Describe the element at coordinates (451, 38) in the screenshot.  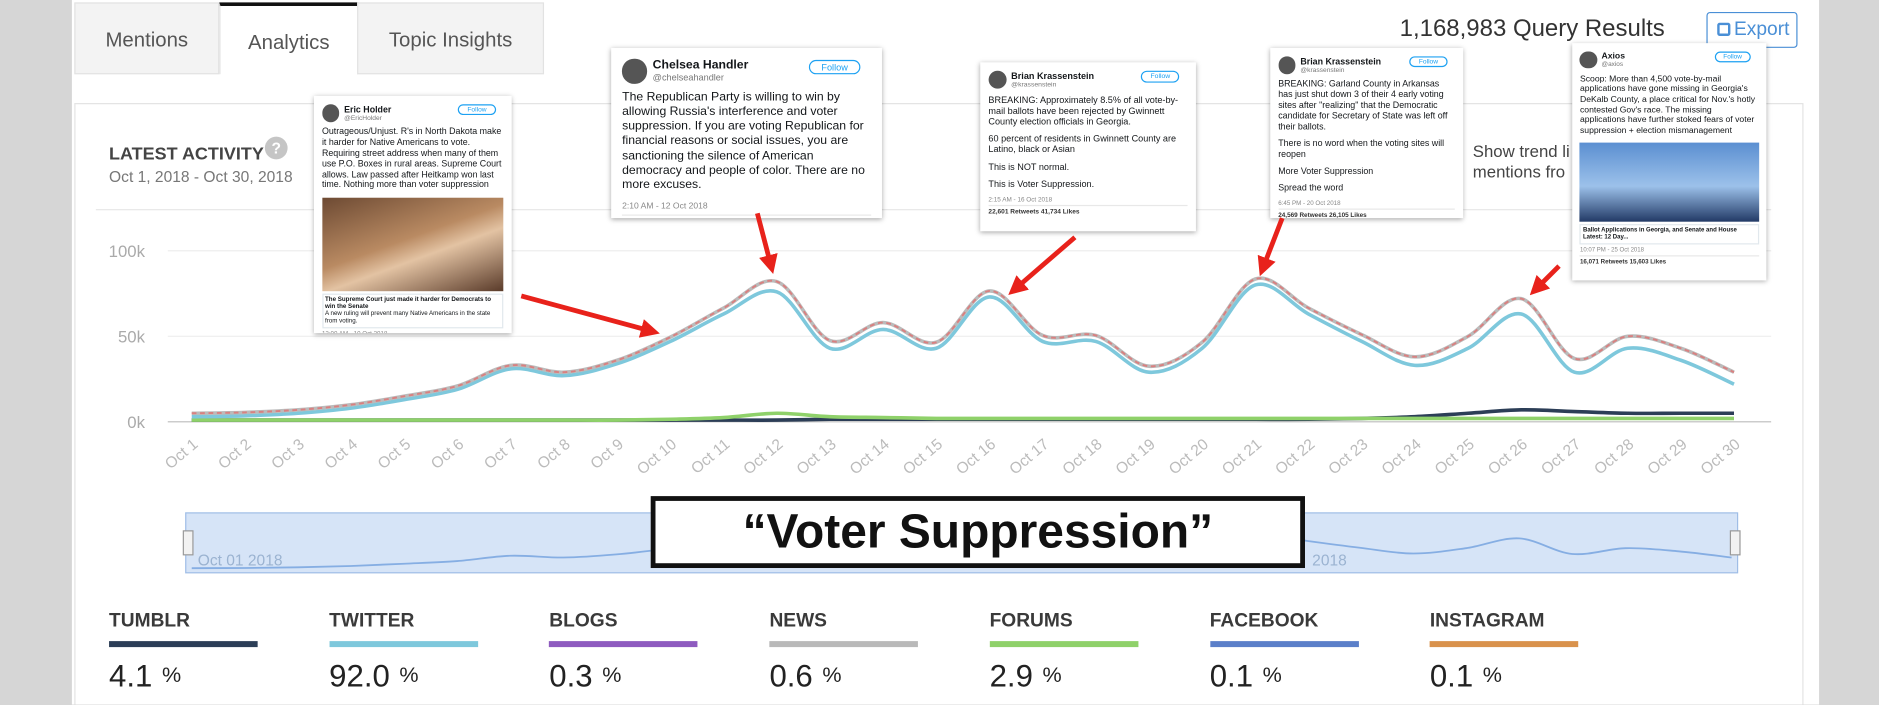
I see `tab: Topic Insights` at that location.